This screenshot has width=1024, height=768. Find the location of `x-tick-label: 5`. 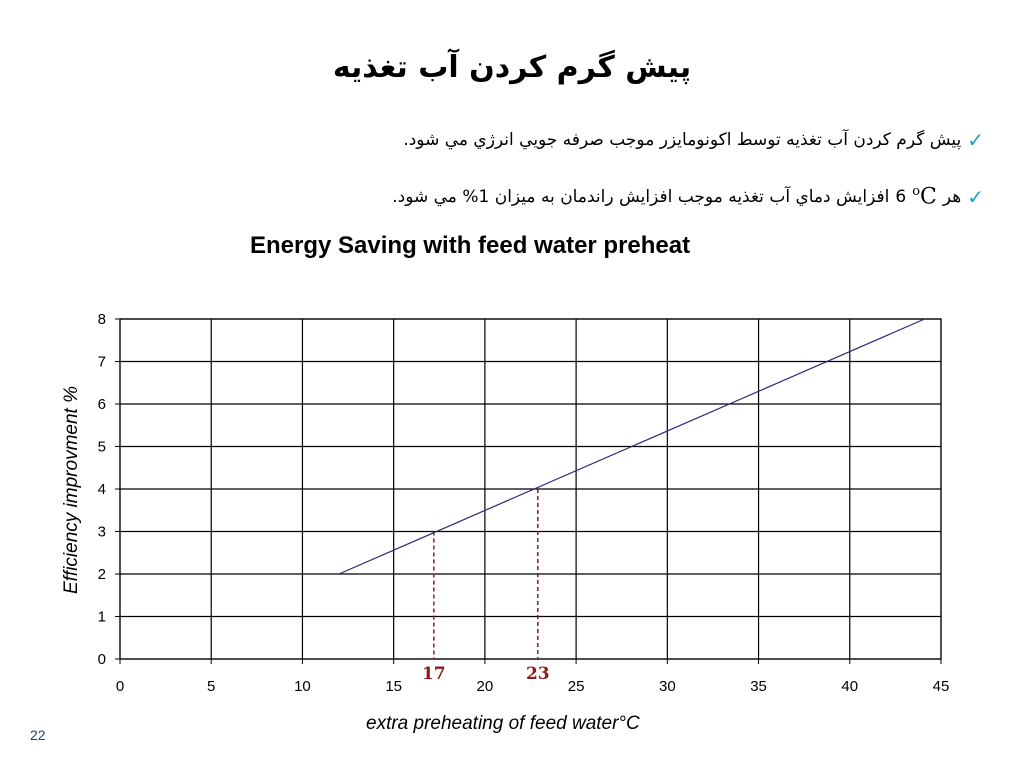

x-tick-label: 5 is located at coordinates (211, 686).